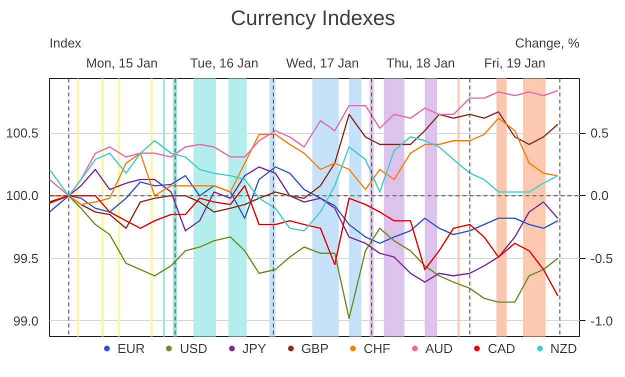  Describe the element at coordinates (22, 196) in the screenshot. I see `y-tick-label: 100.0` at that location.